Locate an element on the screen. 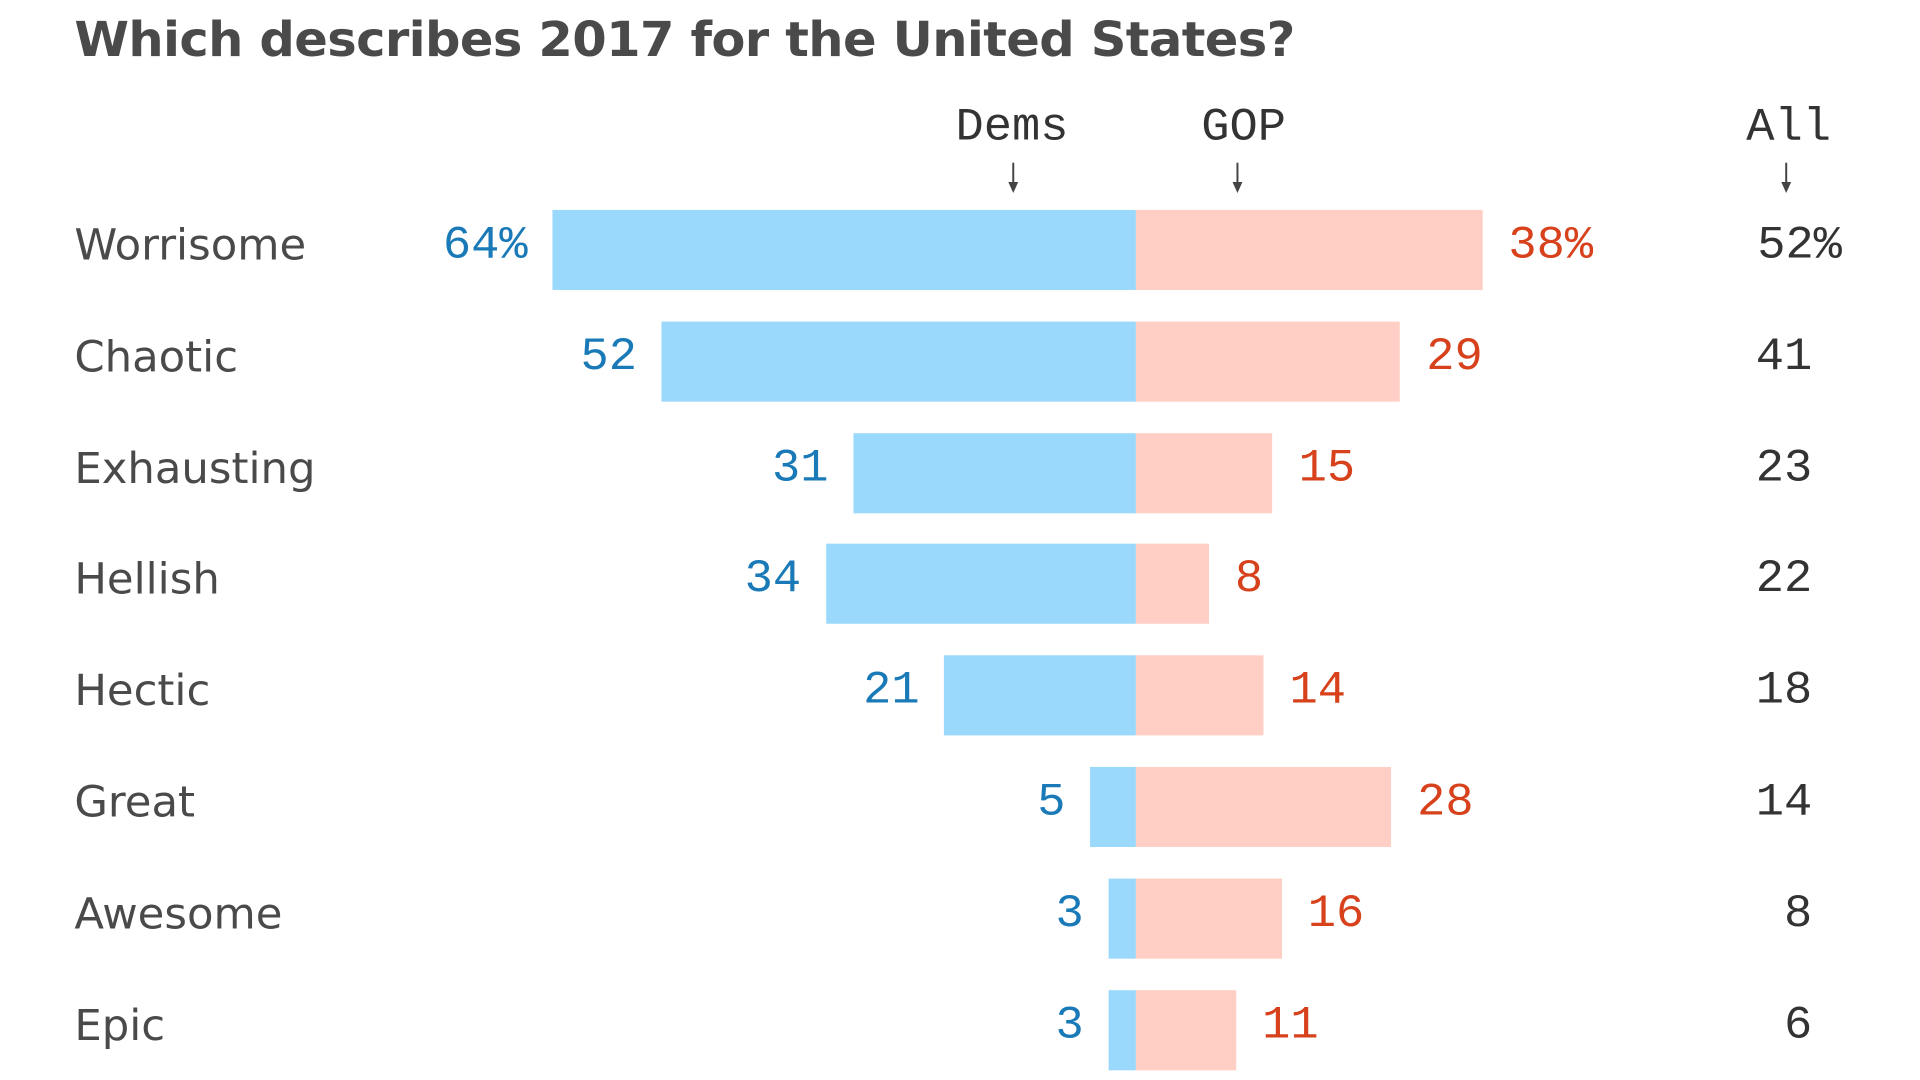  value-label-all-epic: 6 is located at coordinates (1798, 1025).